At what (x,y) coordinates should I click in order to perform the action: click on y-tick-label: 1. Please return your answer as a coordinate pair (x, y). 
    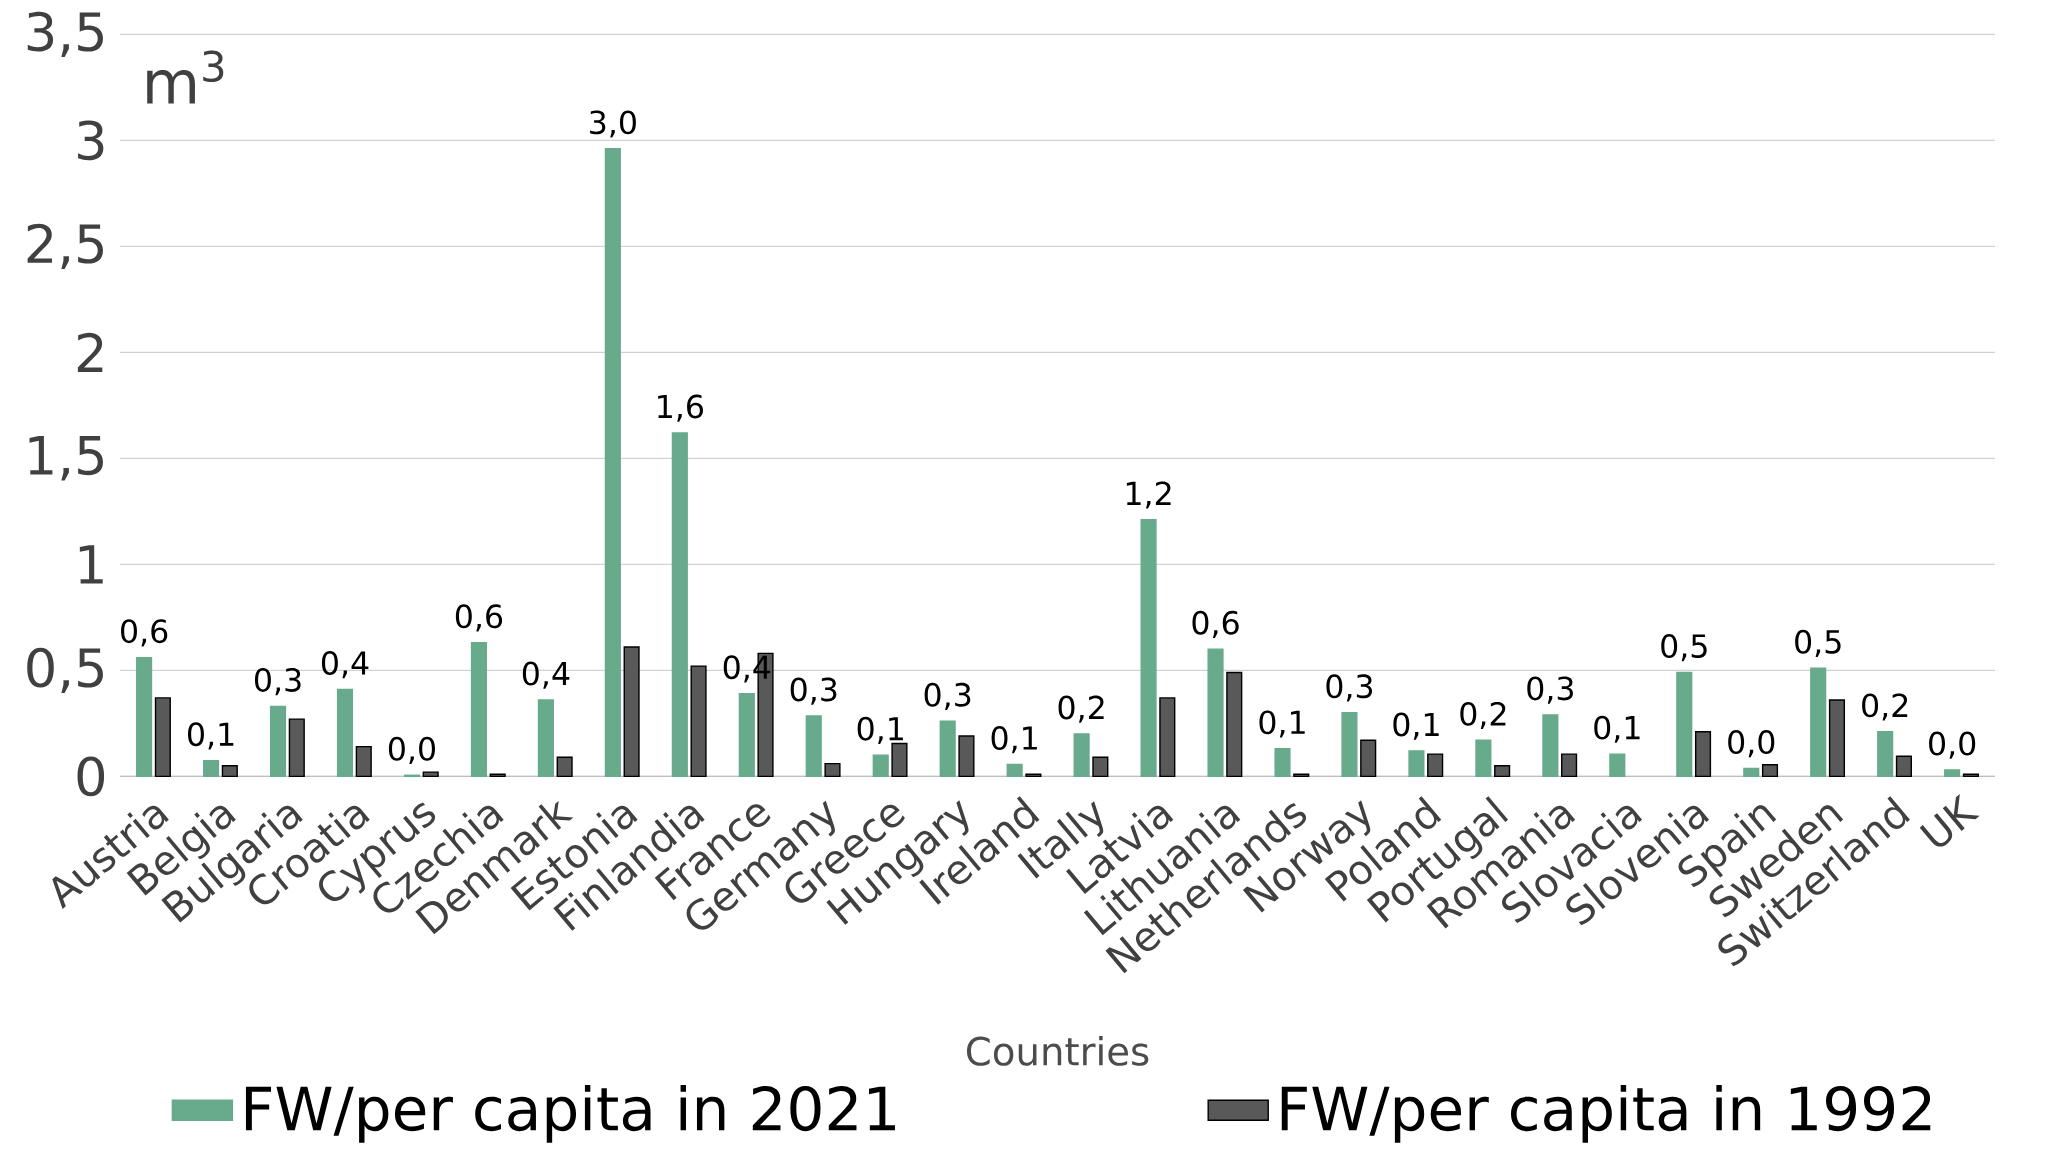
    Looking at the image, I should click on (91, 564).